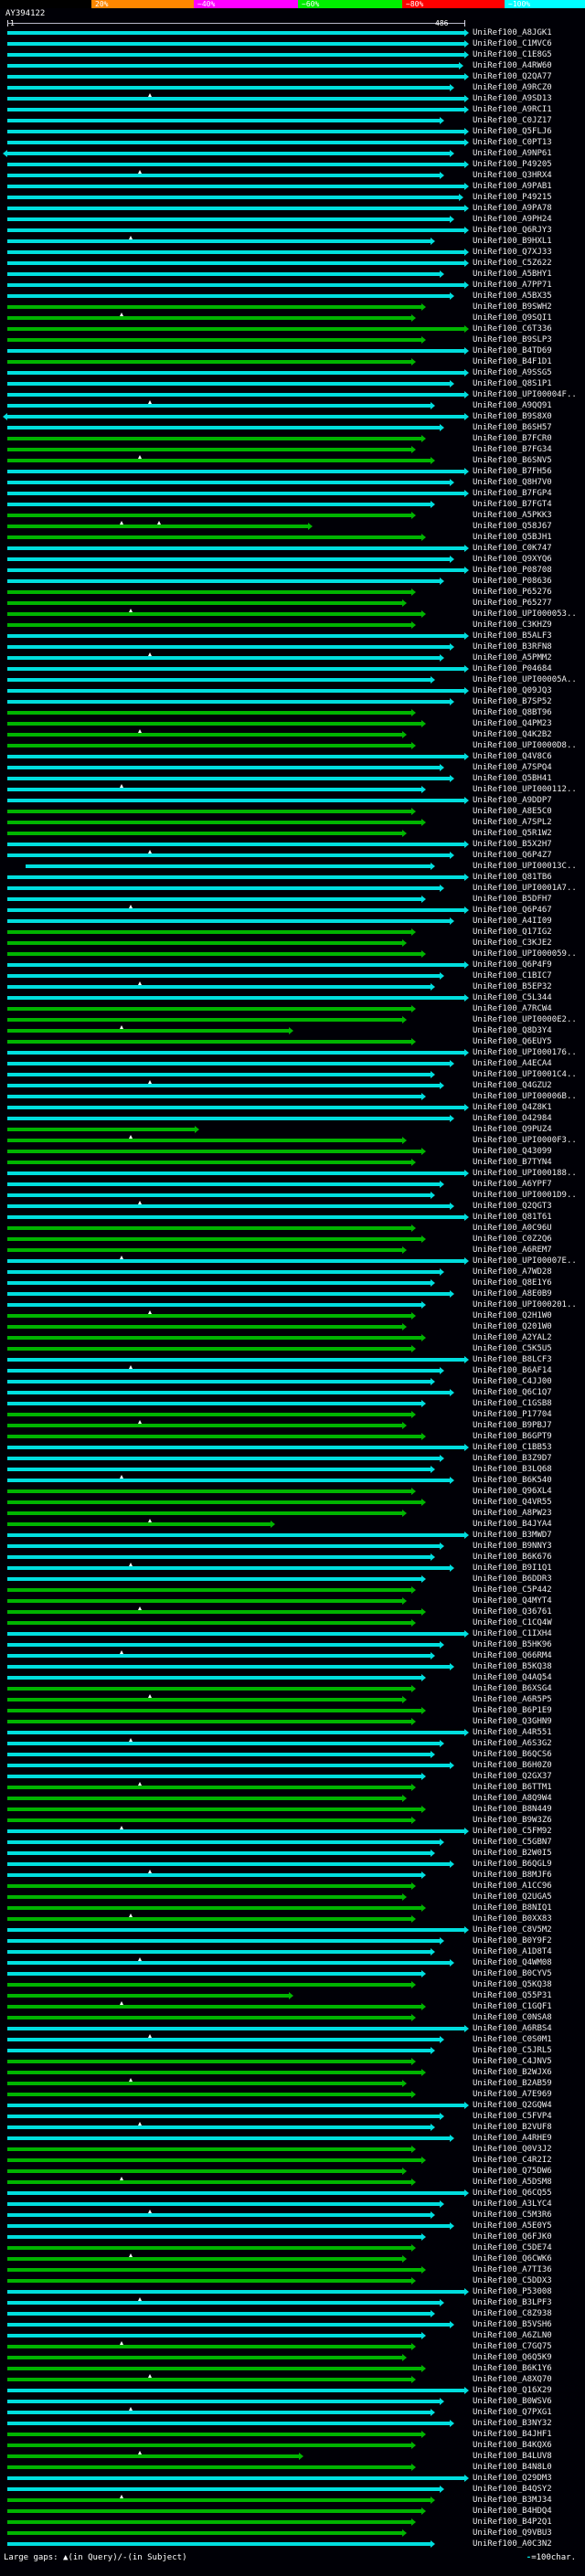 The width and height of the screenshot is (585, 2576). Describe the element at coordinates (512, 449) in the screenshot. I see `hit-label: UniRef100_B7FG34` at that location.